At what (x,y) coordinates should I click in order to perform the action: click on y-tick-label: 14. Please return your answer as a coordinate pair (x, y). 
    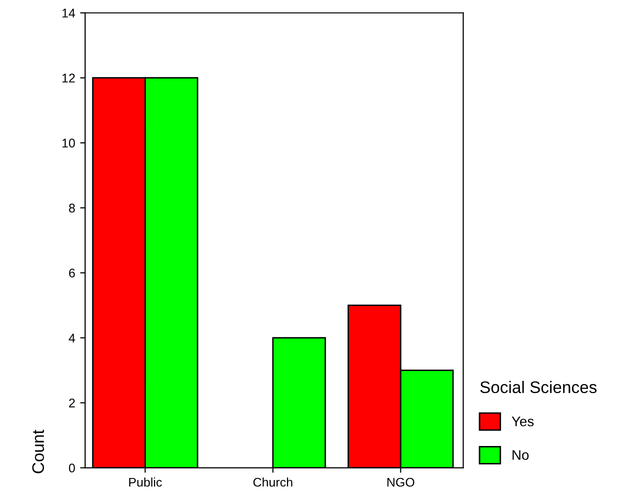
    Looking at the image, I should click on (69, 13).